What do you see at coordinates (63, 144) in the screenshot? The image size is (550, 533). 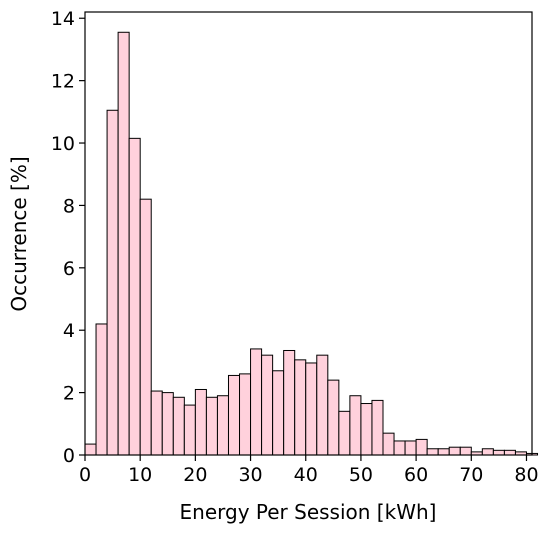 I see `y-tick-label: 10` at bounding box center [63, 144].